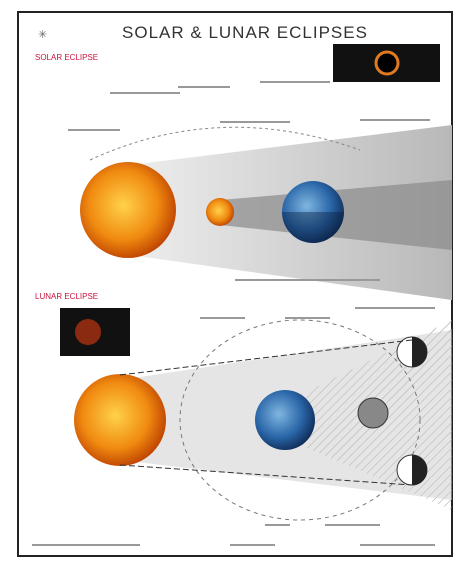 This screenshot has width=469, height=567. I want to click on section-heading: LUNAR ECLIPSE, so click(66, 296).